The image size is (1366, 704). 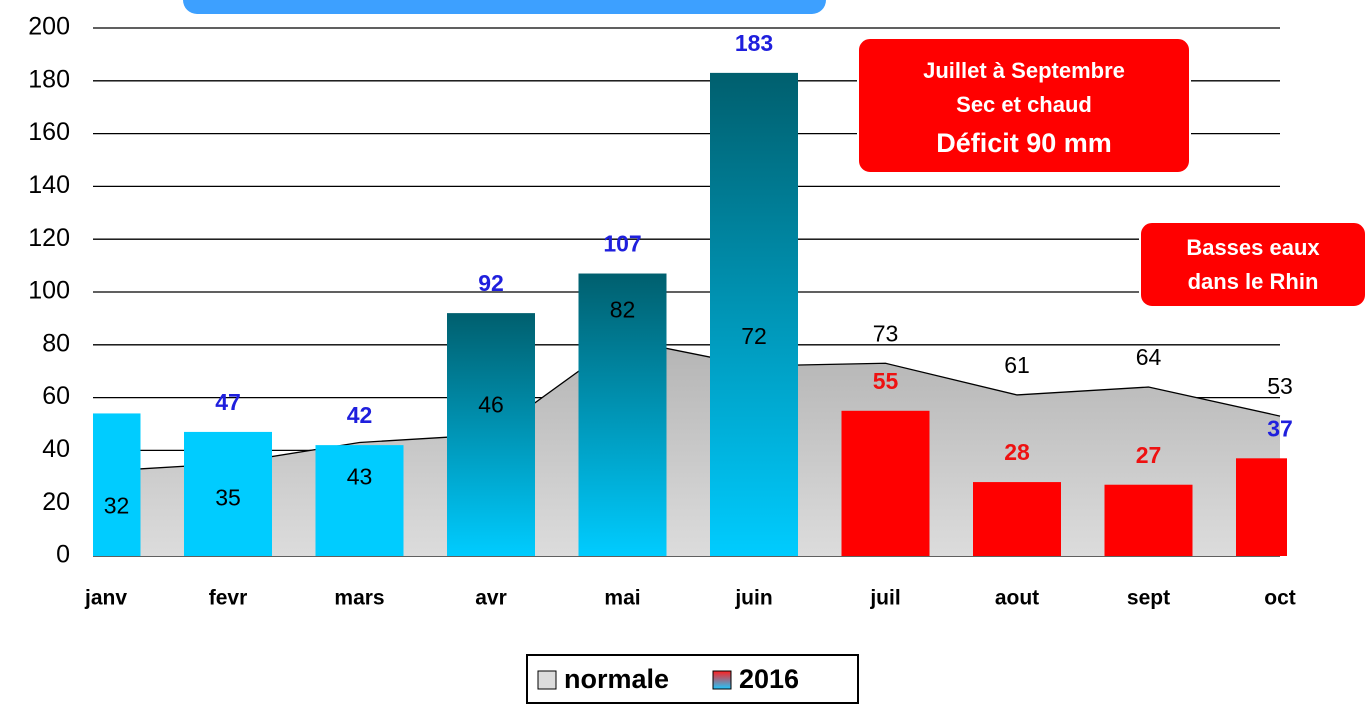 What do you see at coordinates (105, 598) in the screenshot?
I see `x-tick-label: janv` at bounding box center [105, 598].